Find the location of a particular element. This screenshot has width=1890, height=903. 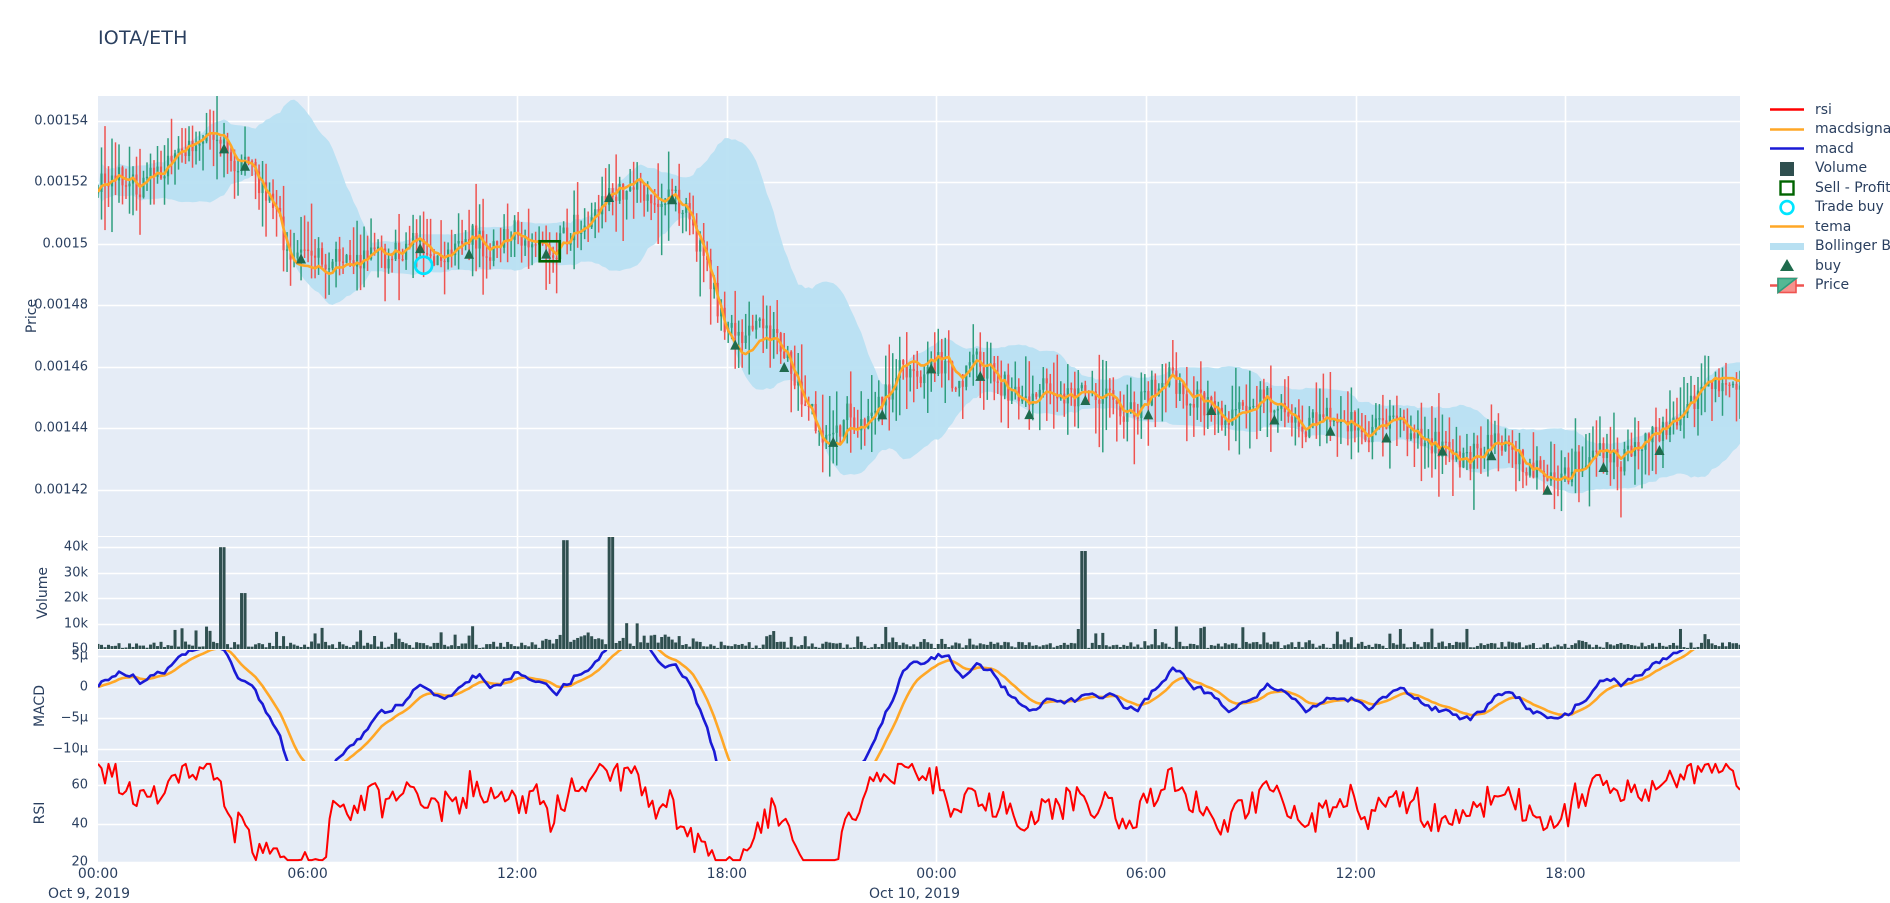

open-square-icon is located at coordinates (1787, 187).